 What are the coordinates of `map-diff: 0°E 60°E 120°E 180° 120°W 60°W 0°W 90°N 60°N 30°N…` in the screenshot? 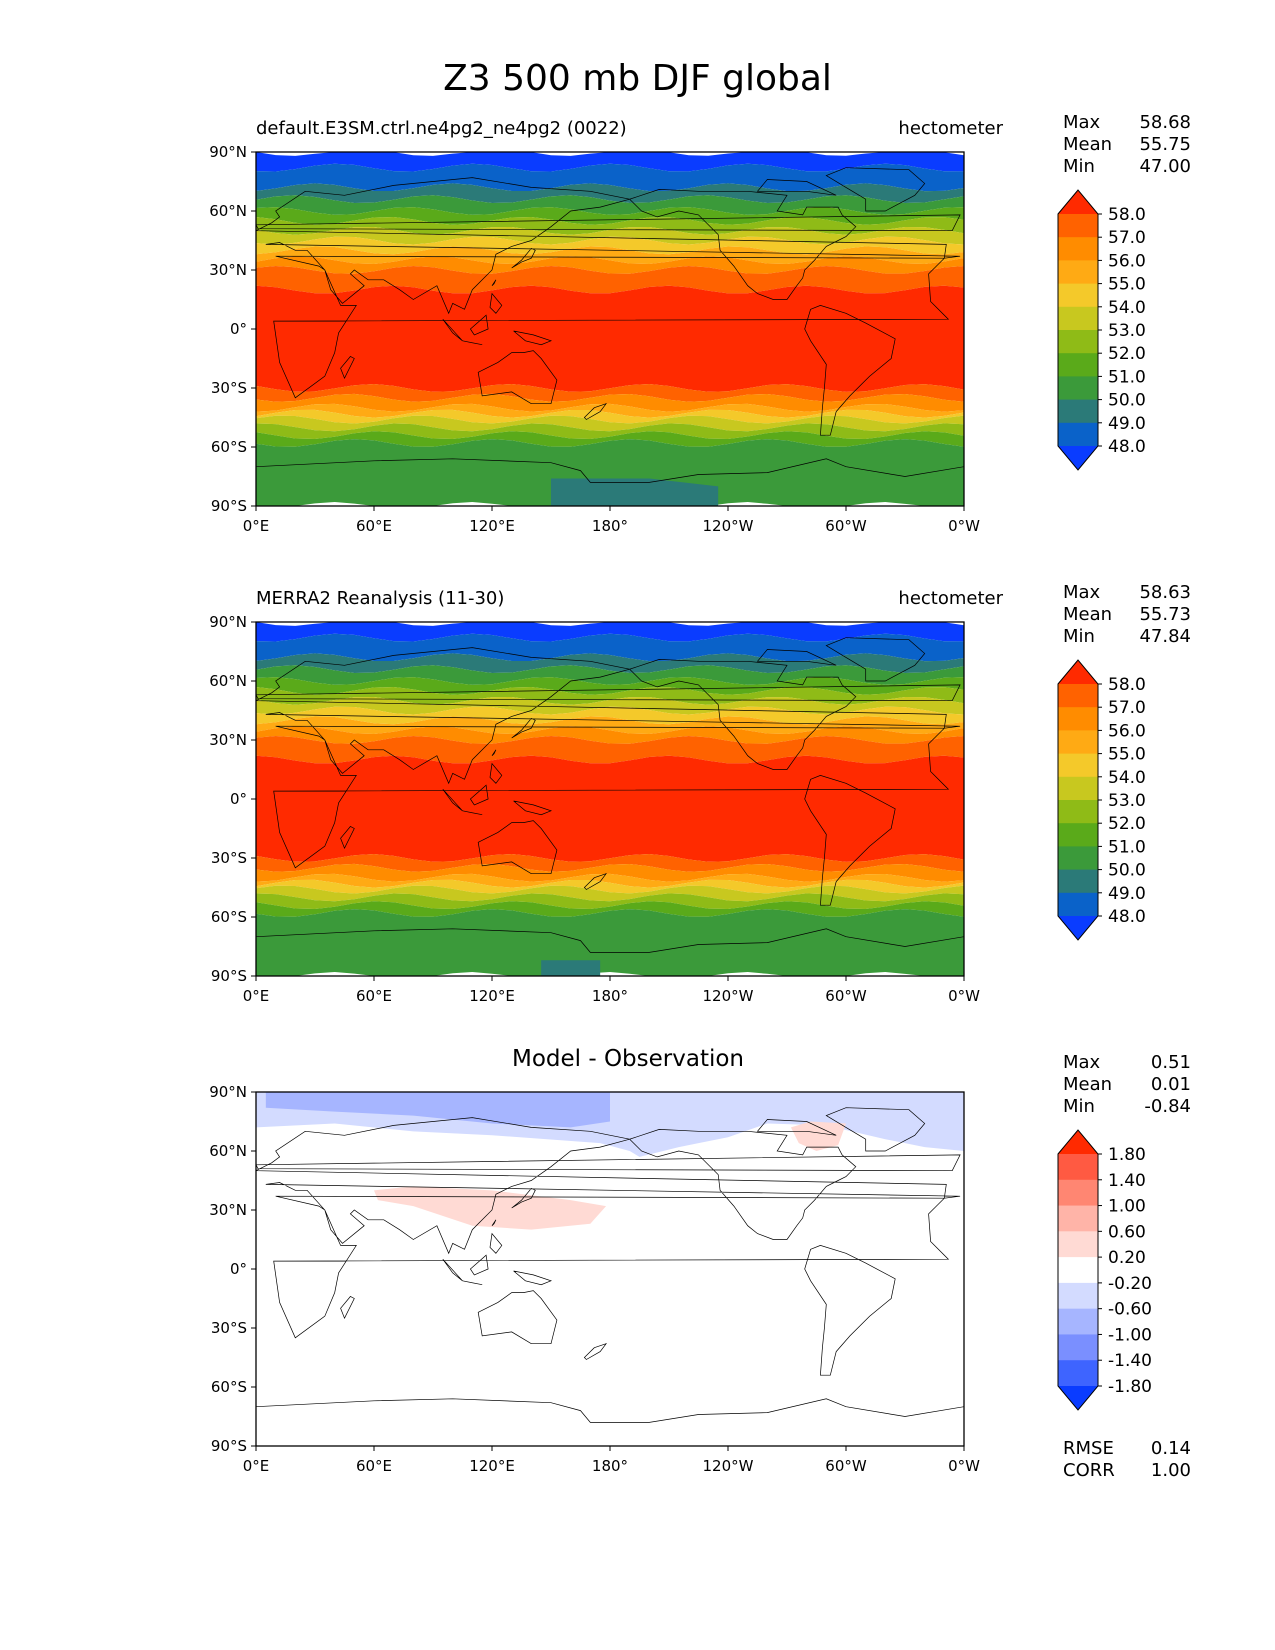 It's located at (594, 1279).